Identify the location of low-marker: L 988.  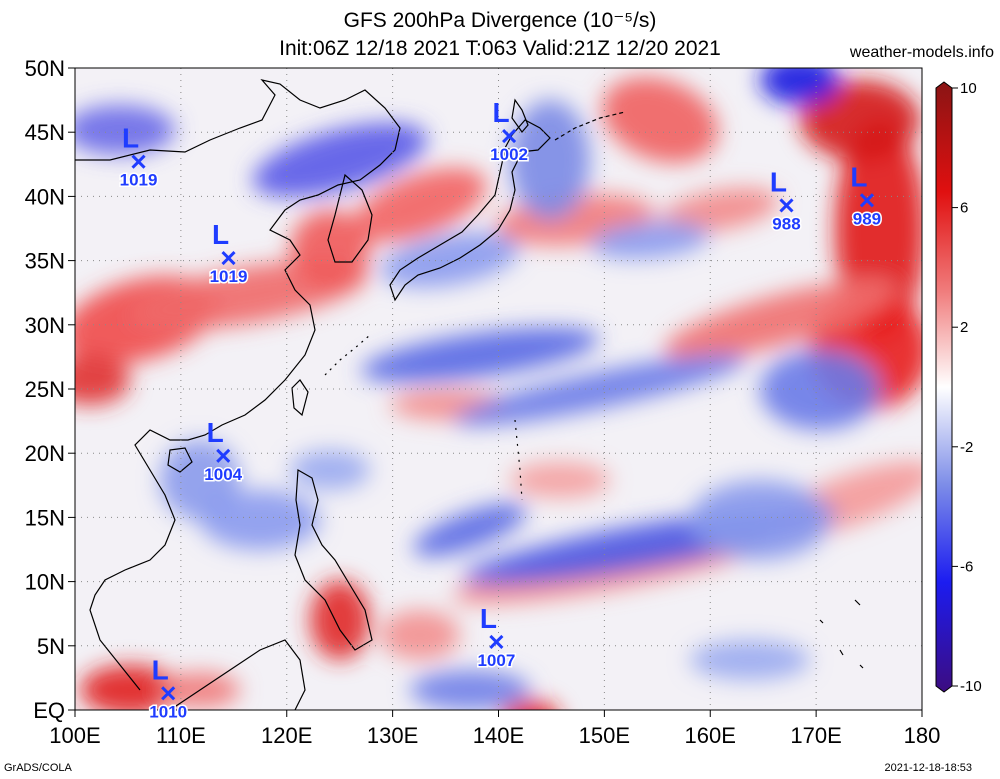
(786, 200).